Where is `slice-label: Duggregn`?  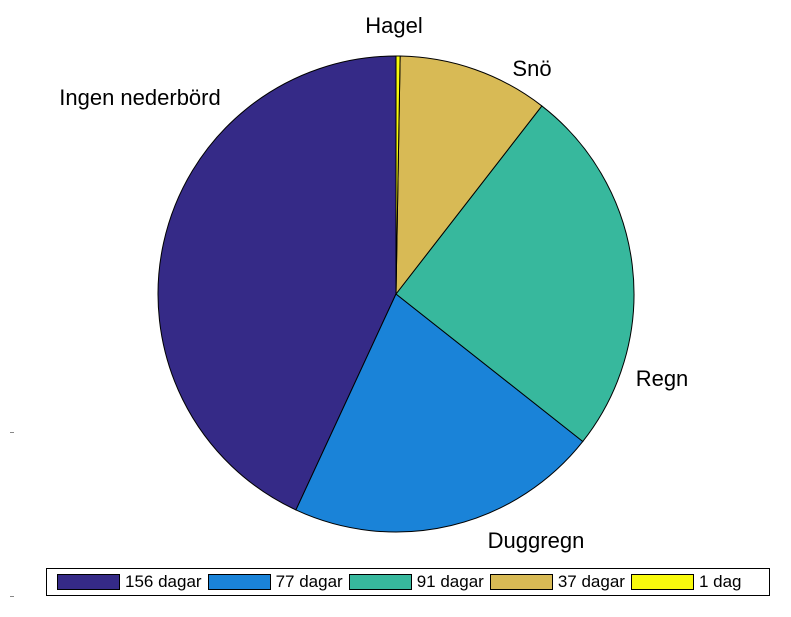 slice-label: Duggregn is located at coordinates (536, 540).